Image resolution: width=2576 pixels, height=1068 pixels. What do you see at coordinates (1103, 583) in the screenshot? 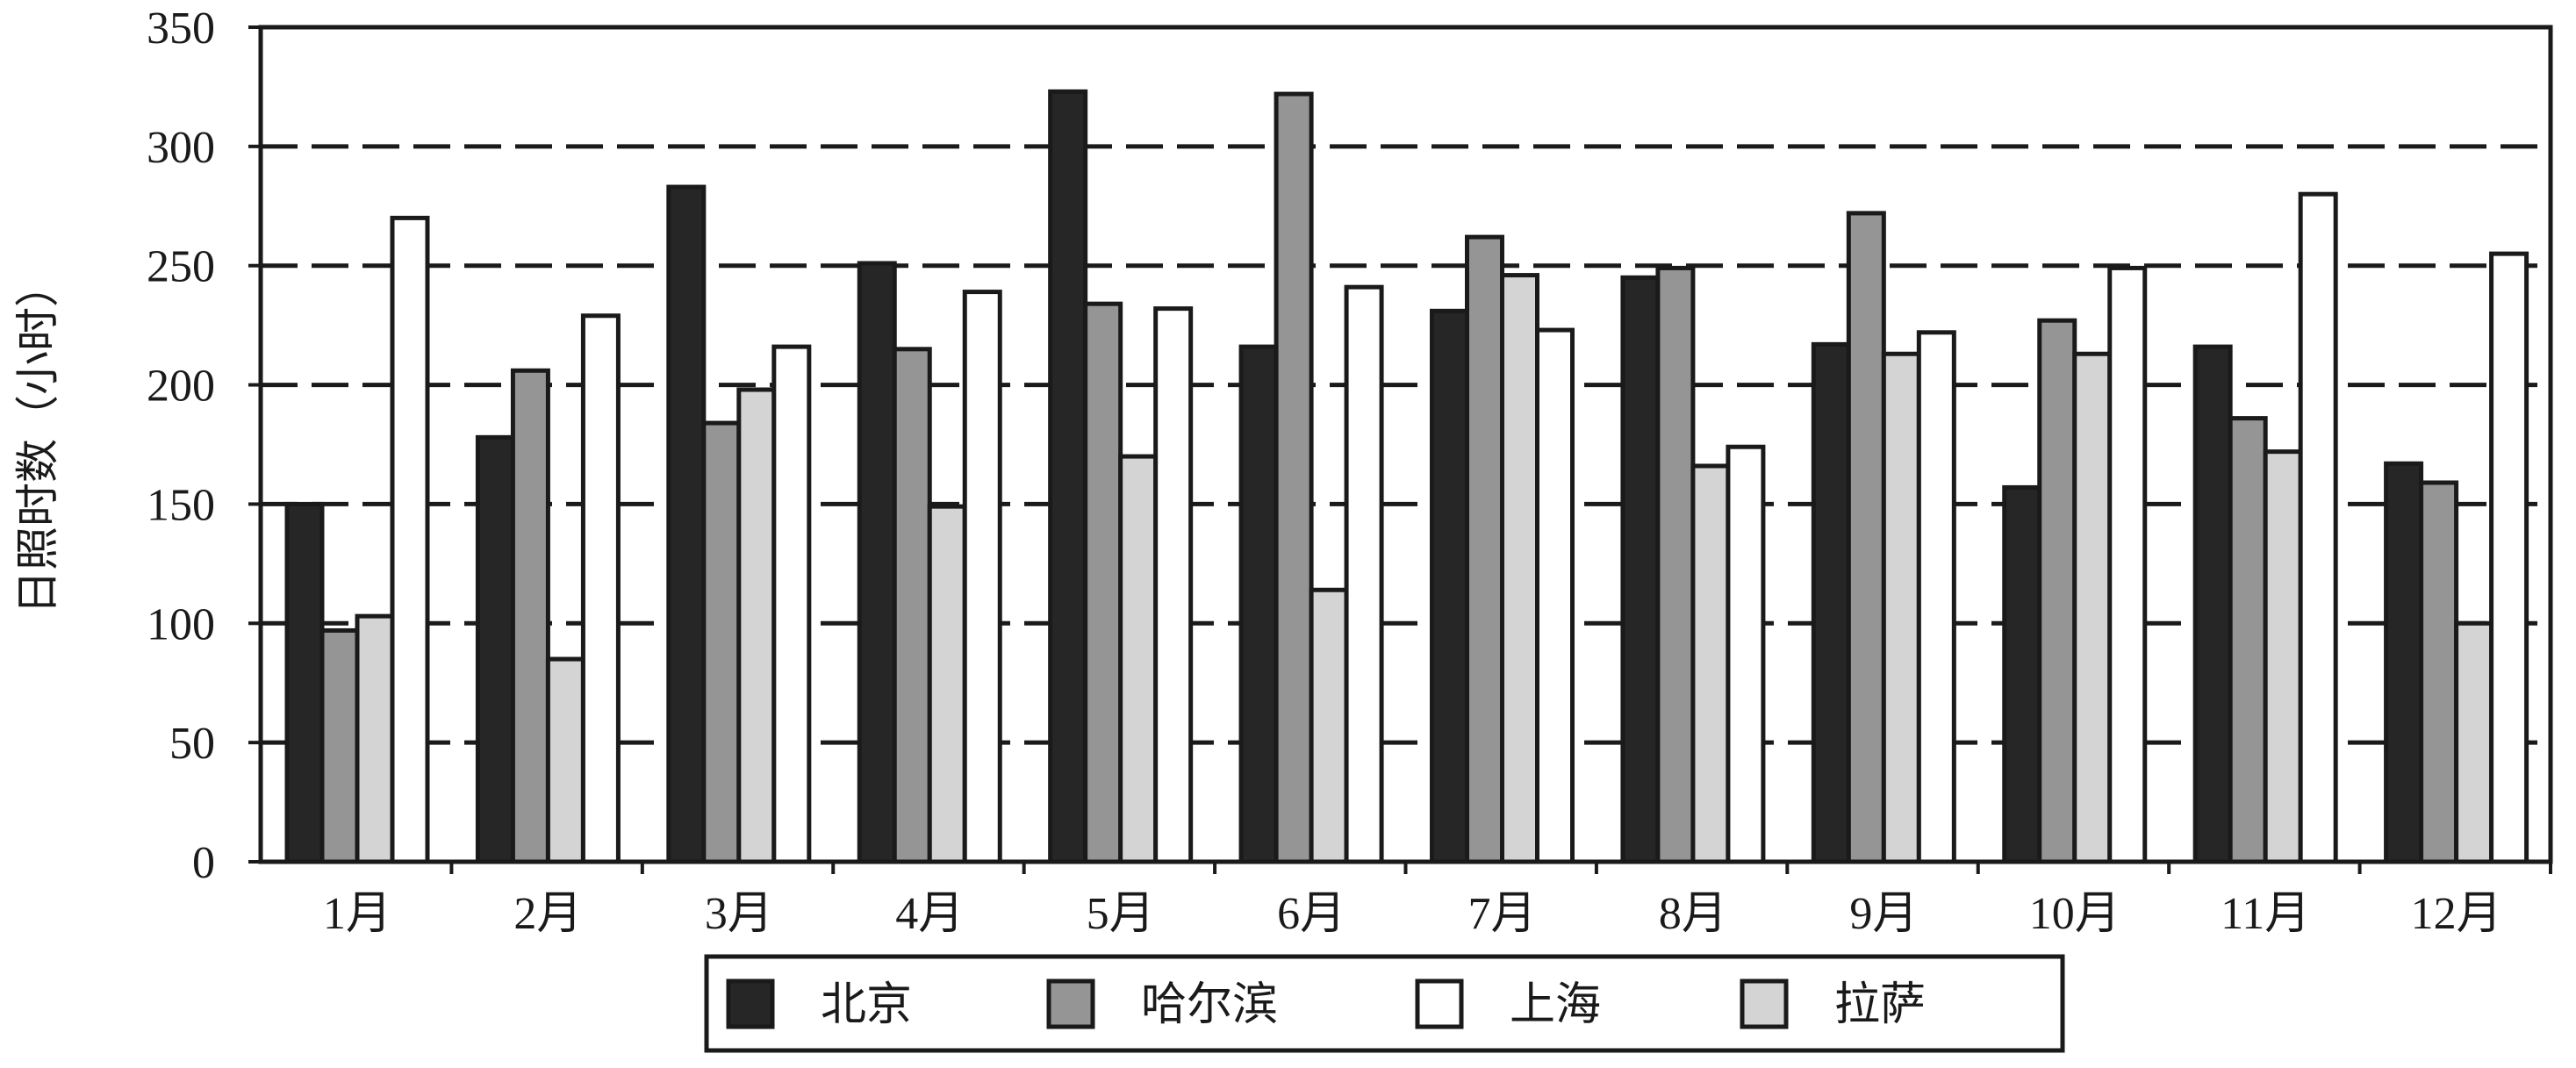
I see `bar-哈尔滨-5月` at bounding box center [1103, 583].